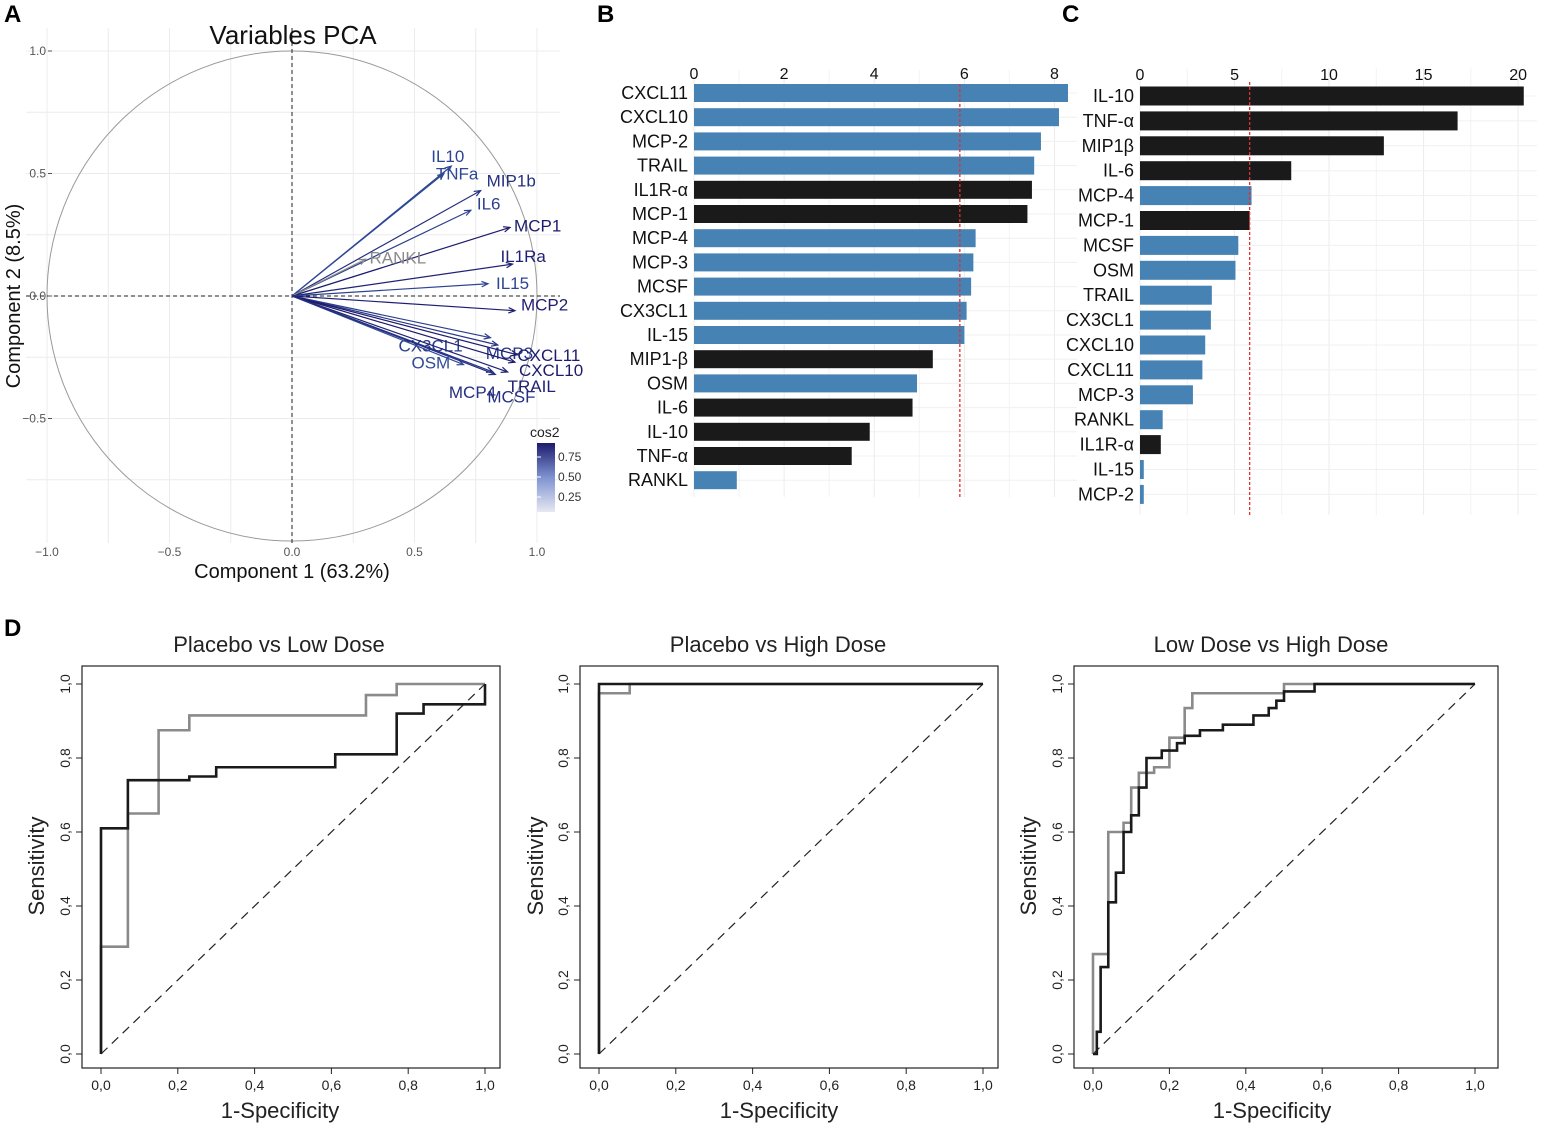 The width and height of the screenshot is (1541, 1128). Describe the element at coordinates (1113, 470) in the screenshot. I see `barC-category-label: IL-15` at that location.